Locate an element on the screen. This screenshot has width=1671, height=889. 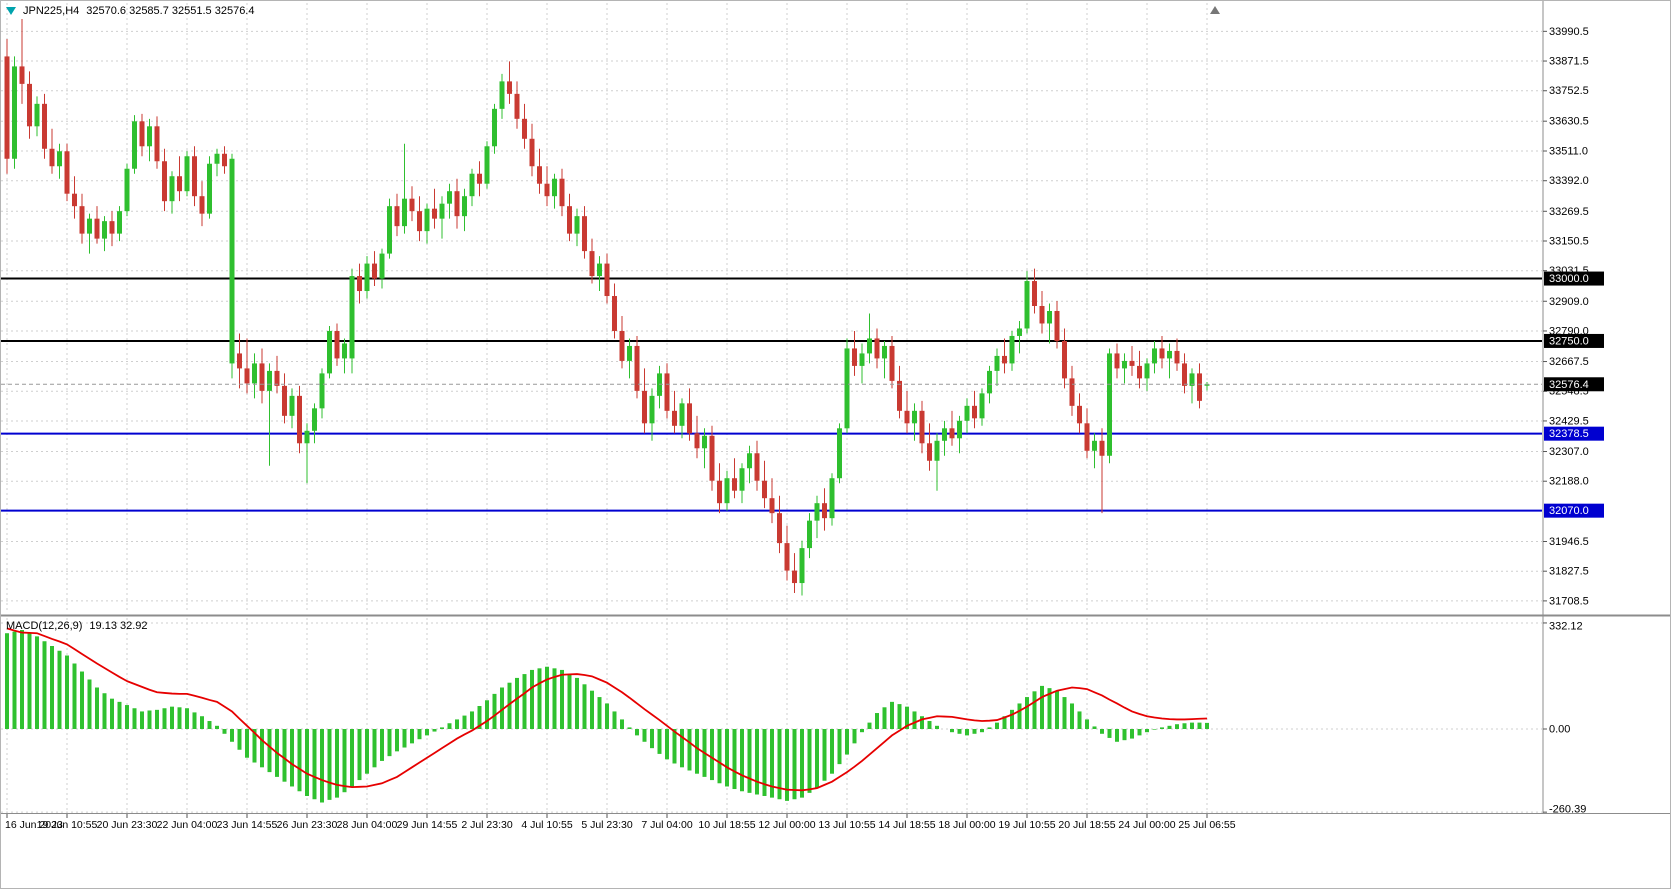
svg-text: 24 Jul 00:00 is located at coordinates (1146, 825).